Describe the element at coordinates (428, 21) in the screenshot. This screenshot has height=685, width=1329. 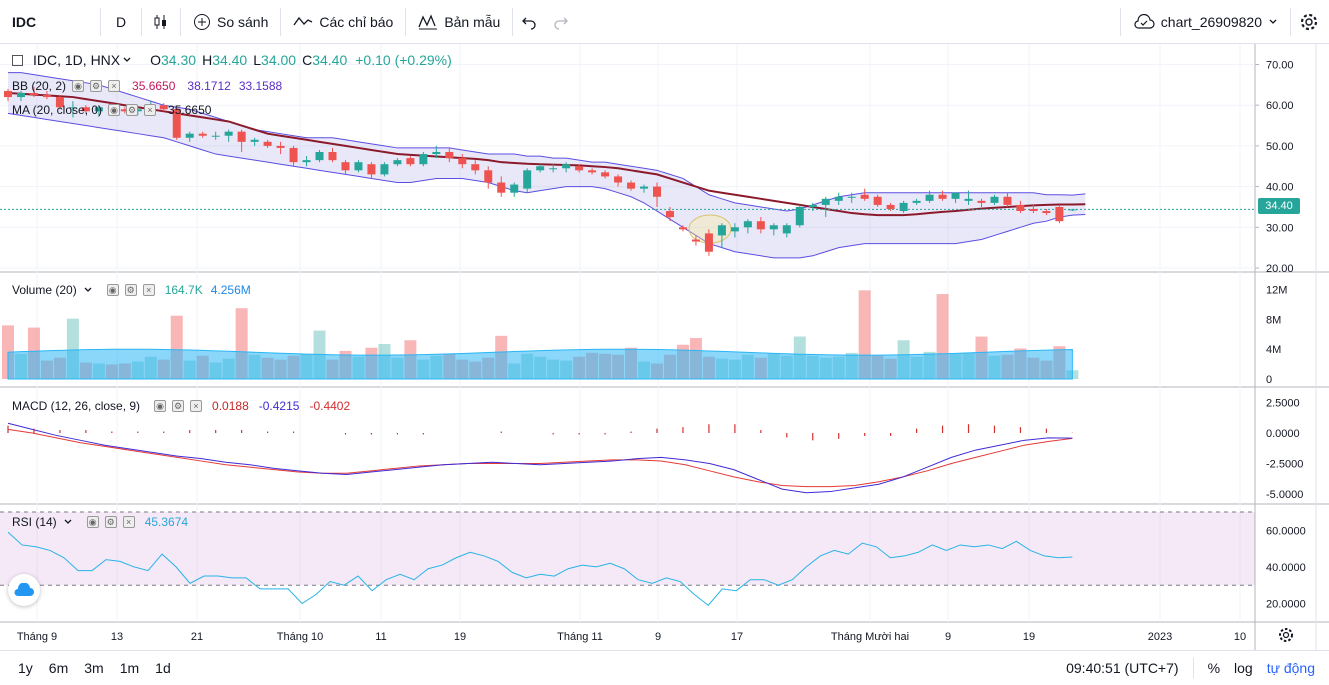
I see `templates-icon` at that location.